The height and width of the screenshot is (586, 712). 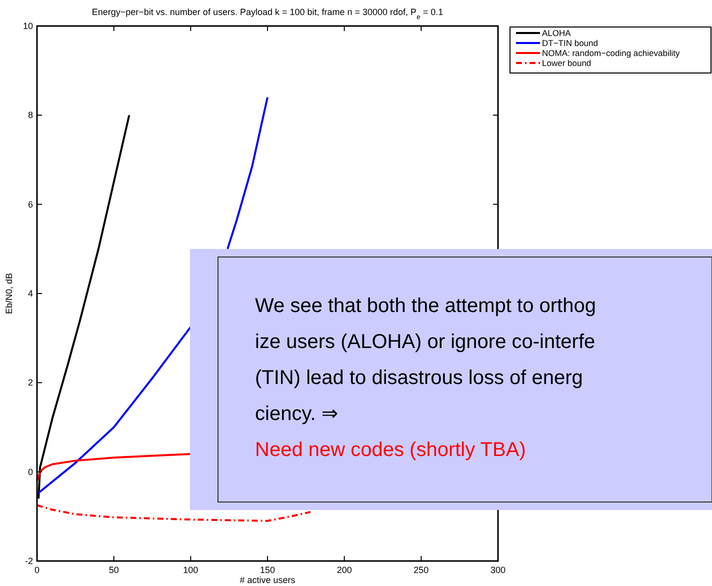 I want to click on y-tick-label: 8, so click(x=30, y=115).